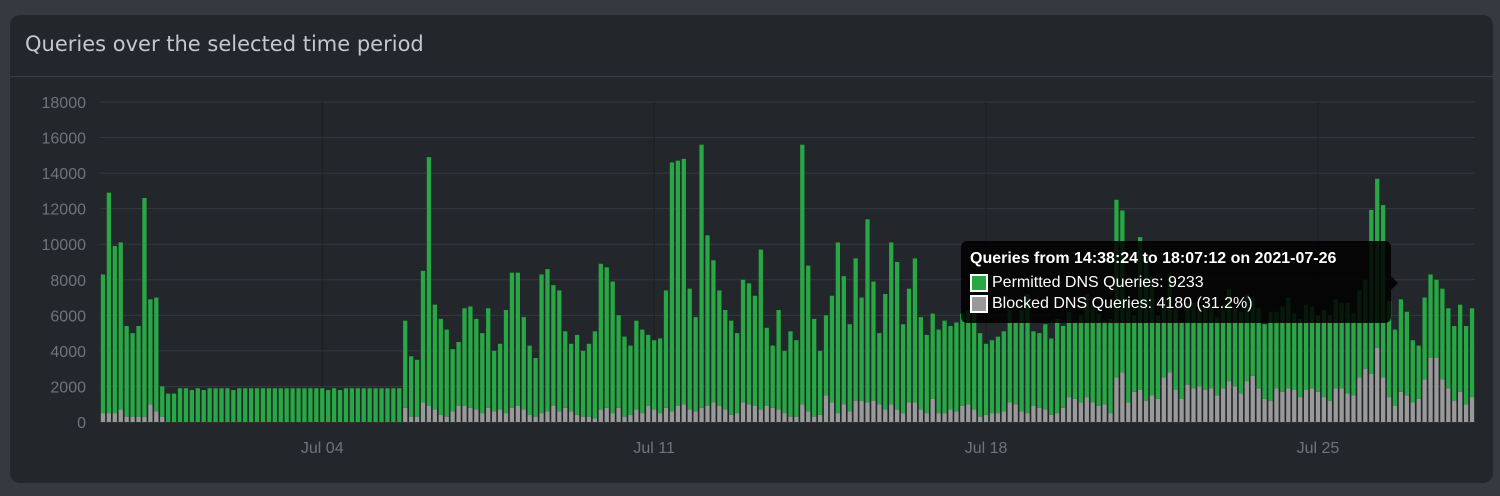 This screenshot has height=496, width=1500. What do you see at coordinates (64, 139) in the screenshot?
I see `y-tick-label: 16000` at bounding box center [64, 139].